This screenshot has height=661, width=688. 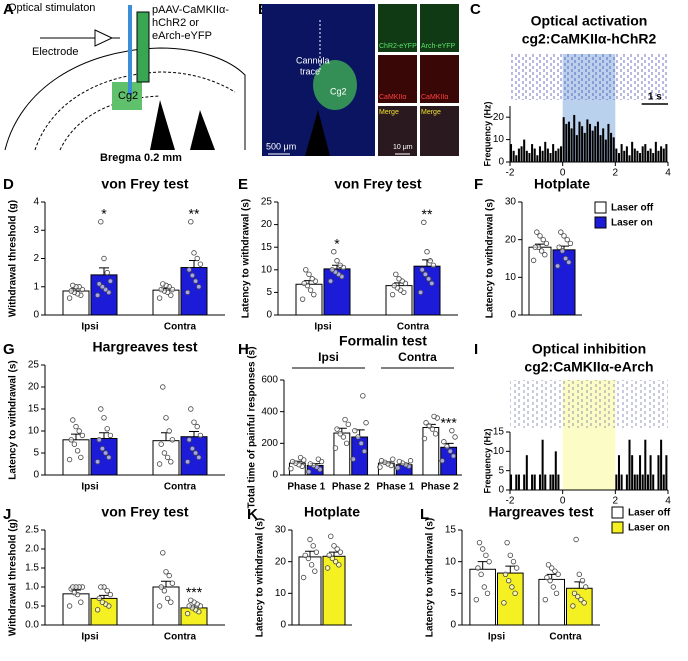 What do you see at coordinates (397, 28) in the screenshot?
I see `tile` at bounding box center [397, 28].